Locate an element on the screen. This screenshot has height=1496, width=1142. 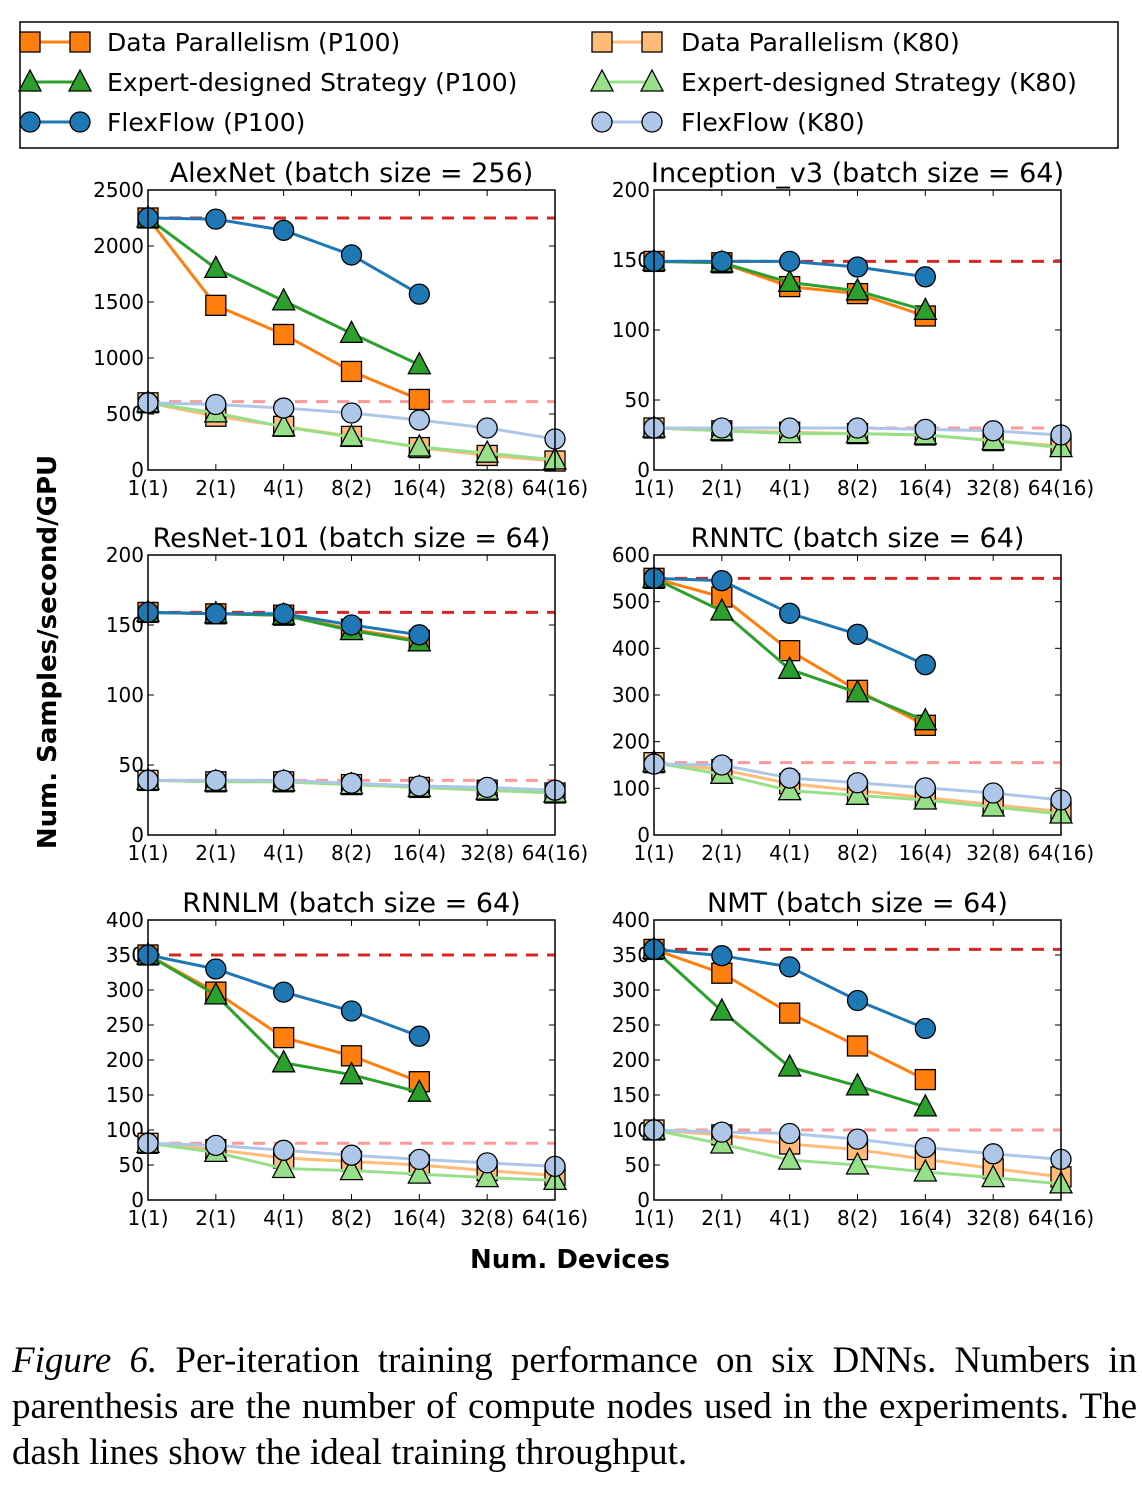
x-tick-label: 32(8) is located at coordinates (993, 853).